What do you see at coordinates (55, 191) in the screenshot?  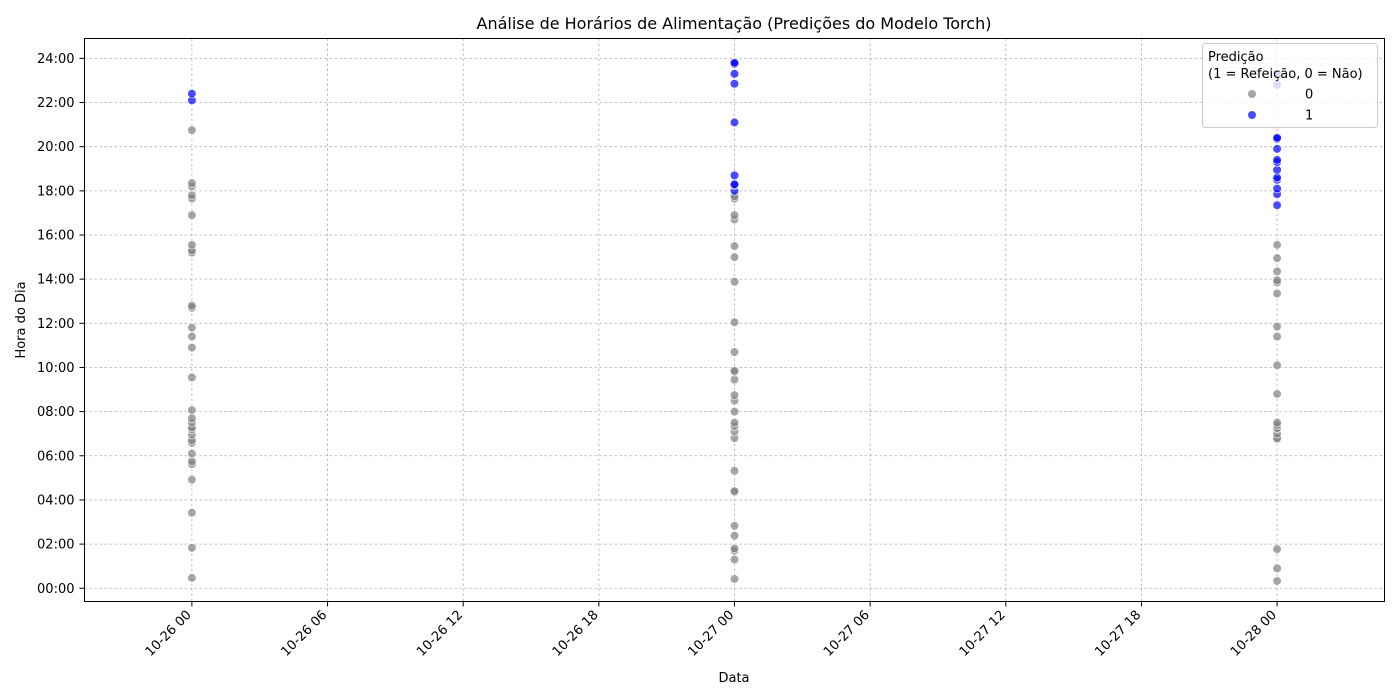 I see `y-tick-label: 18:00` at bounding box center [55, 191].